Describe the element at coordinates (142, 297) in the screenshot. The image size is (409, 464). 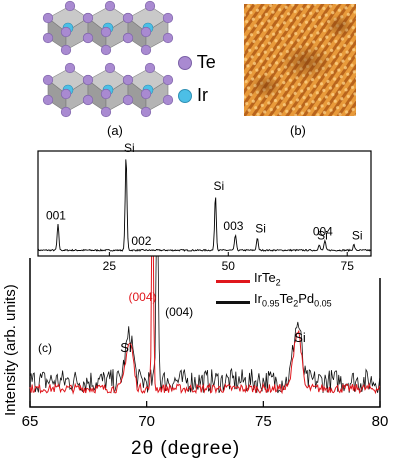
I see `red-peak-label: (004)` at that location.